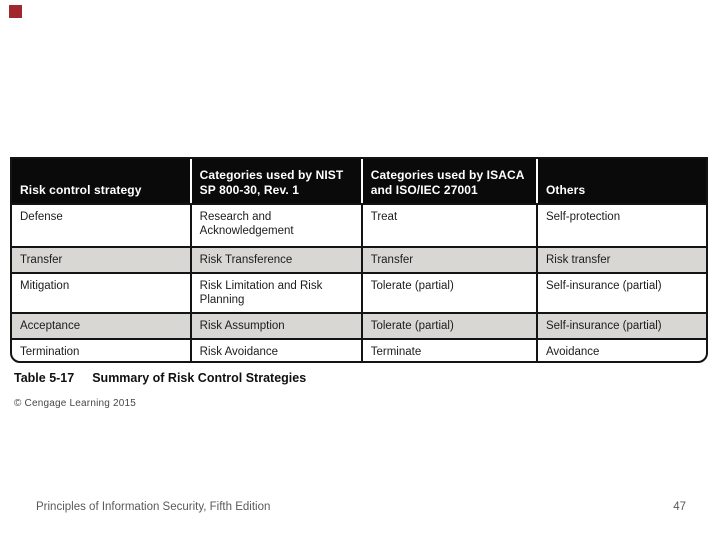  Describe the element at coordinates (448, 260) in the screenshot. I see `cell-isaca: Transfer` at that location.